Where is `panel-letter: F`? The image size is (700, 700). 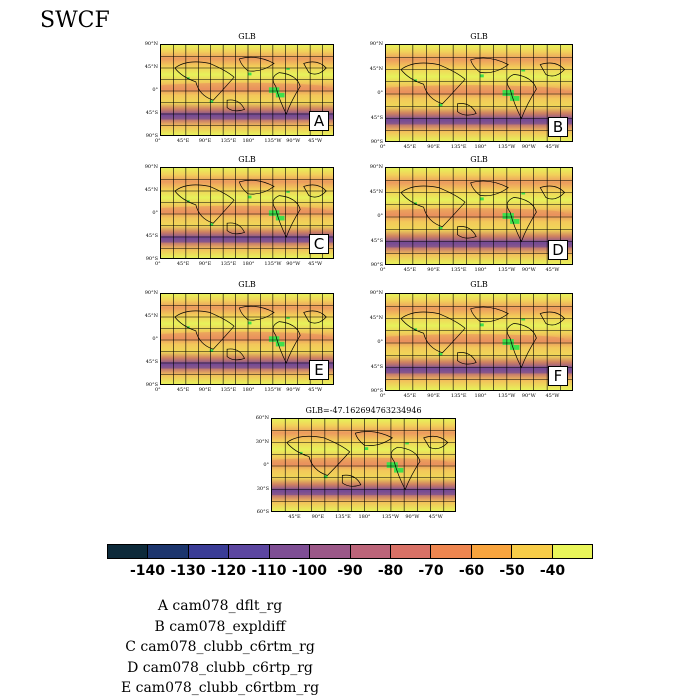 panel-letter: F is located at coordinates (558, 376).